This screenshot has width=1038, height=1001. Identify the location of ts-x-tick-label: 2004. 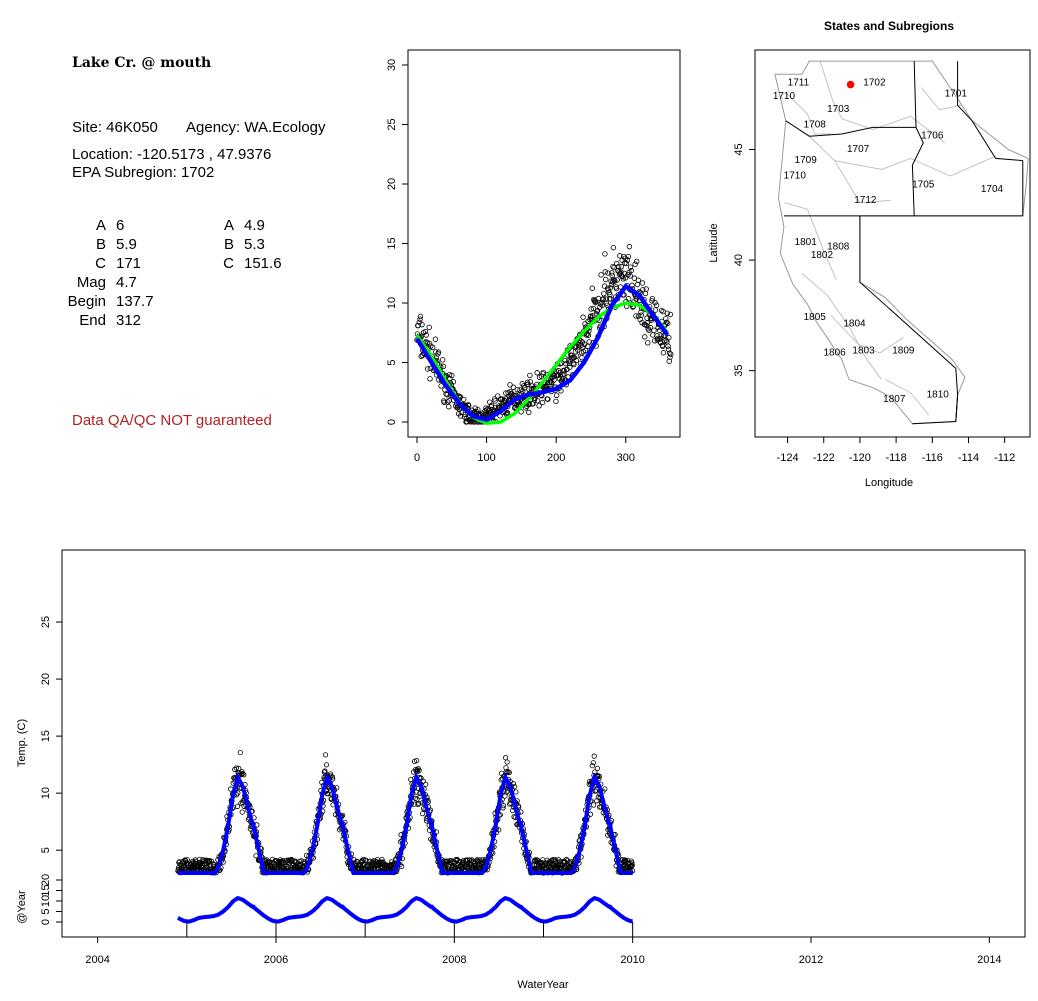
(97, 960).